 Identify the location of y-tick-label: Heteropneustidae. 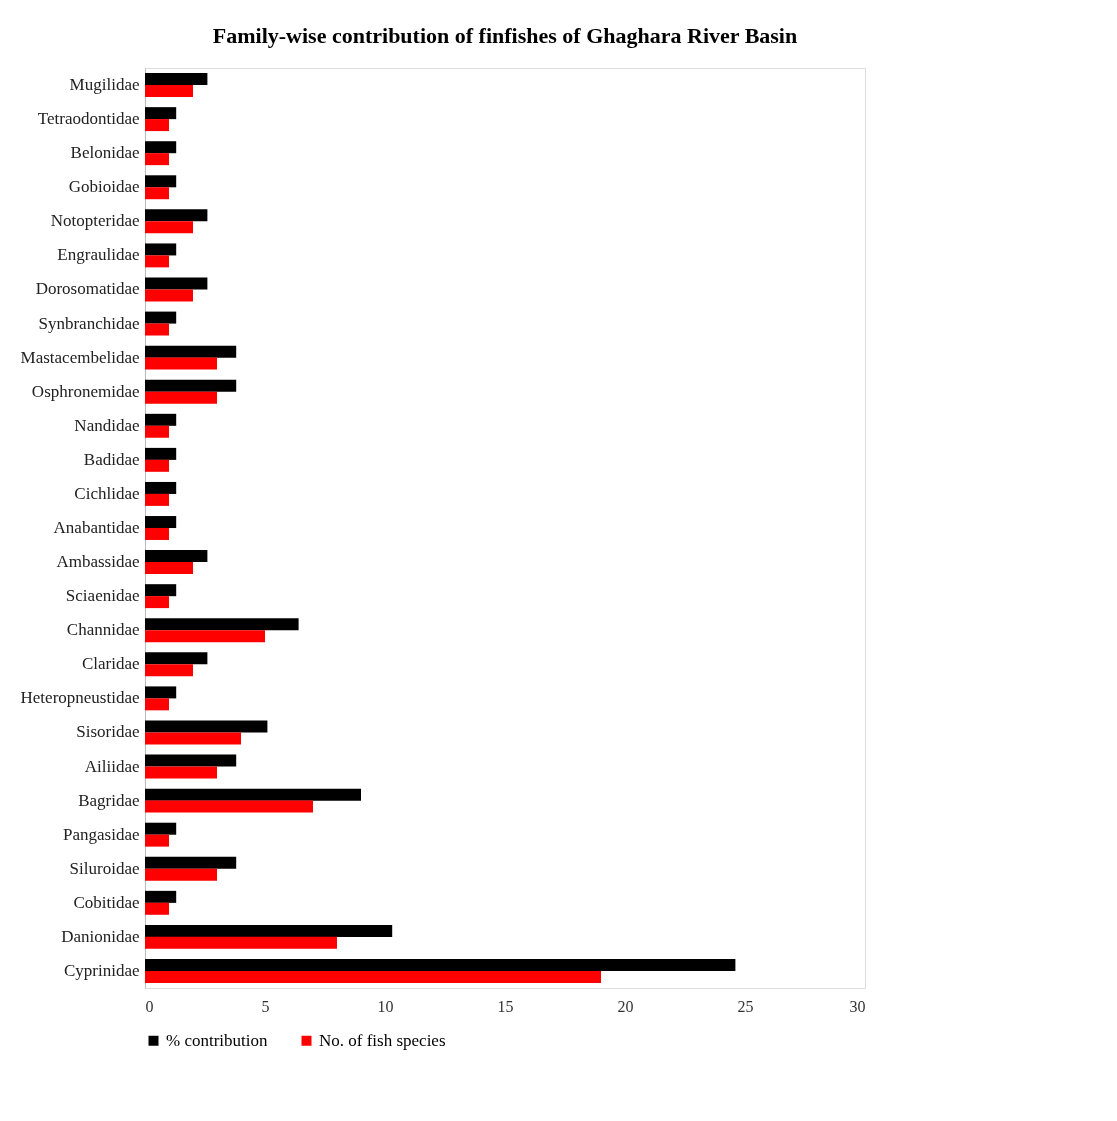
(80, 698).